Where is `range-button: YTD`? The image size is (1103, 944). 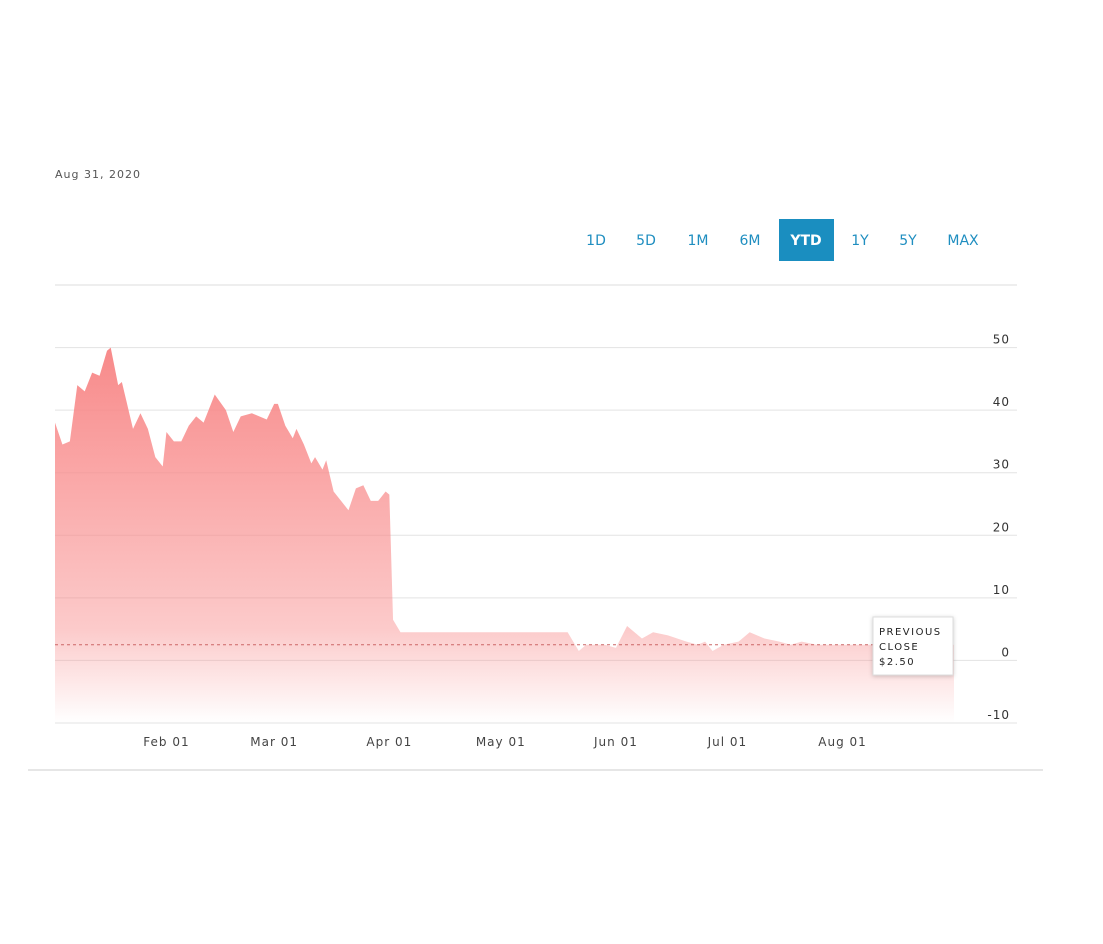 range-button: YTD is located at coordinates (805, 241).